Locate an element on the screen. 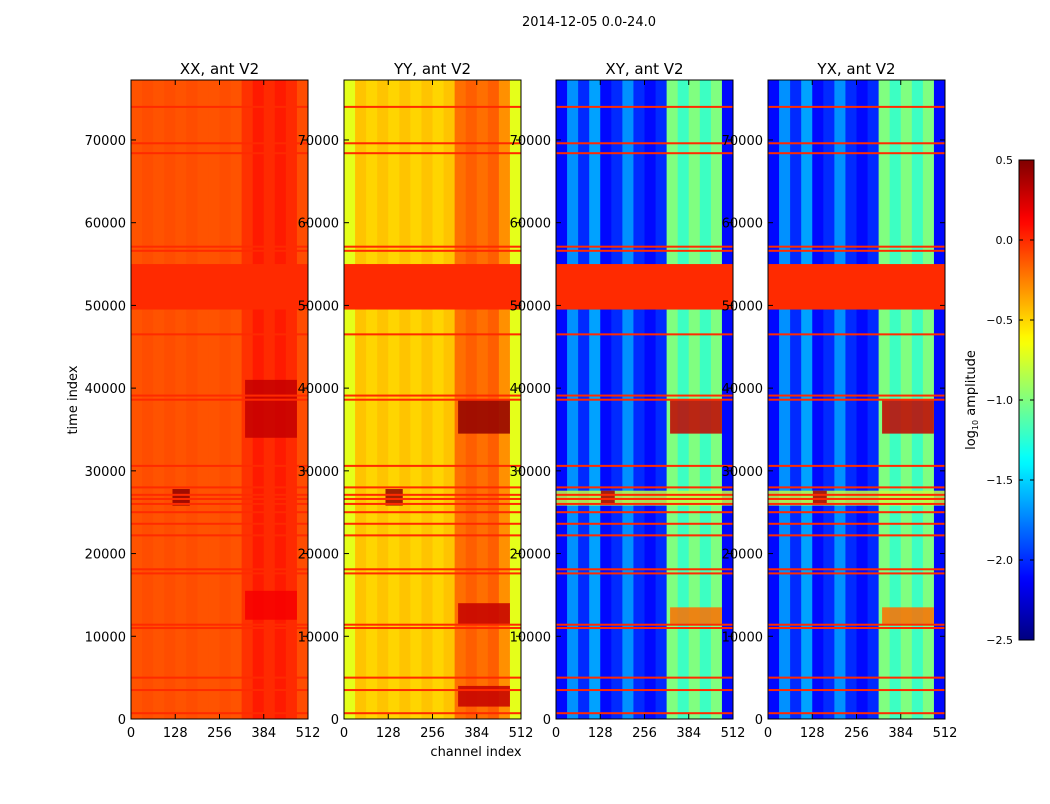 The width and height of the screenshot is (1050, 804). colorbar-label-rest: amplitude is located at coordinates (971, 385).